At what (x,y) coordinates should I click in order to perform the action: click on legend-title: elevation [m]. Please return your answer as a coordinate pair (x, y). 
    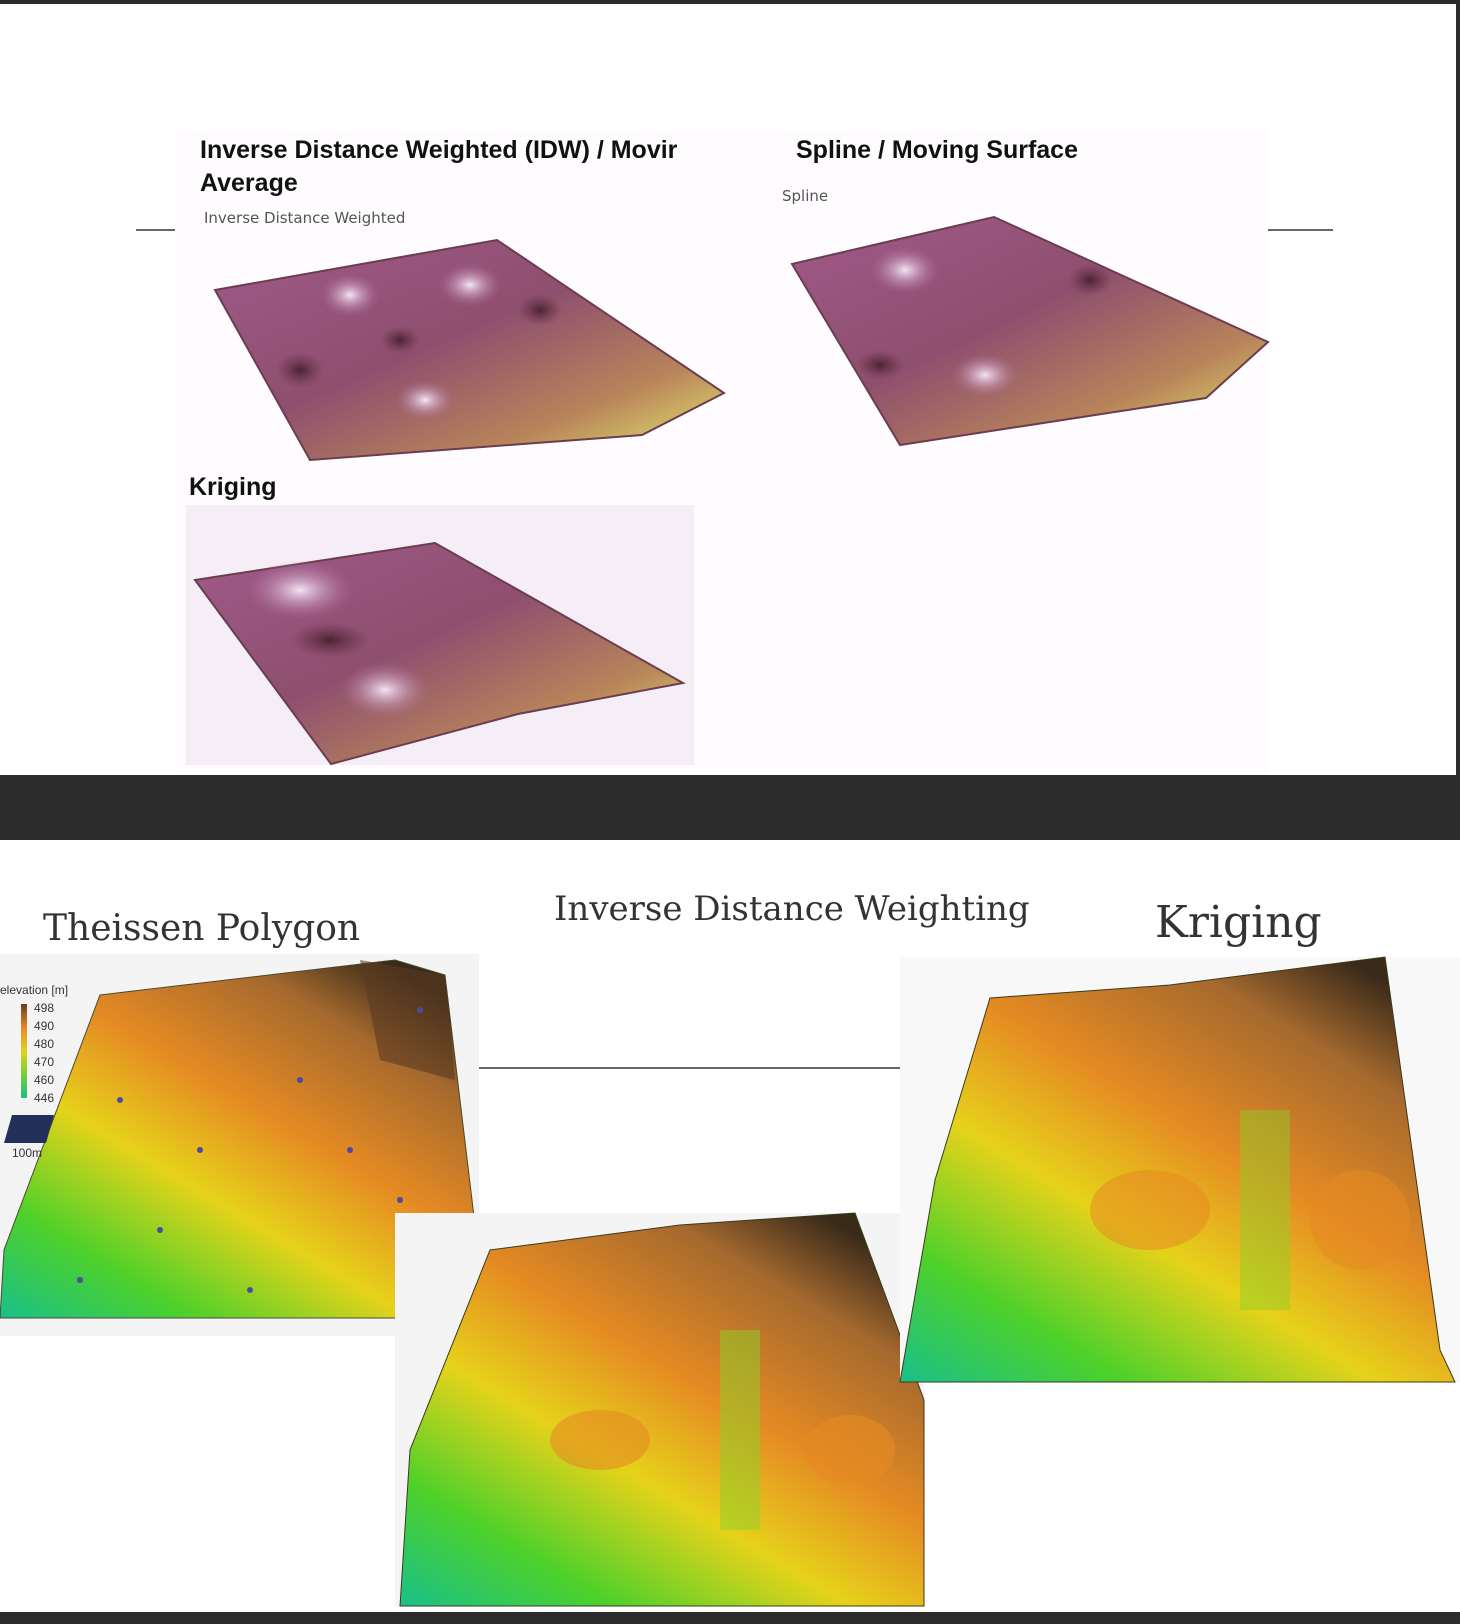
    Looking at the image, I should click on (34, 990).